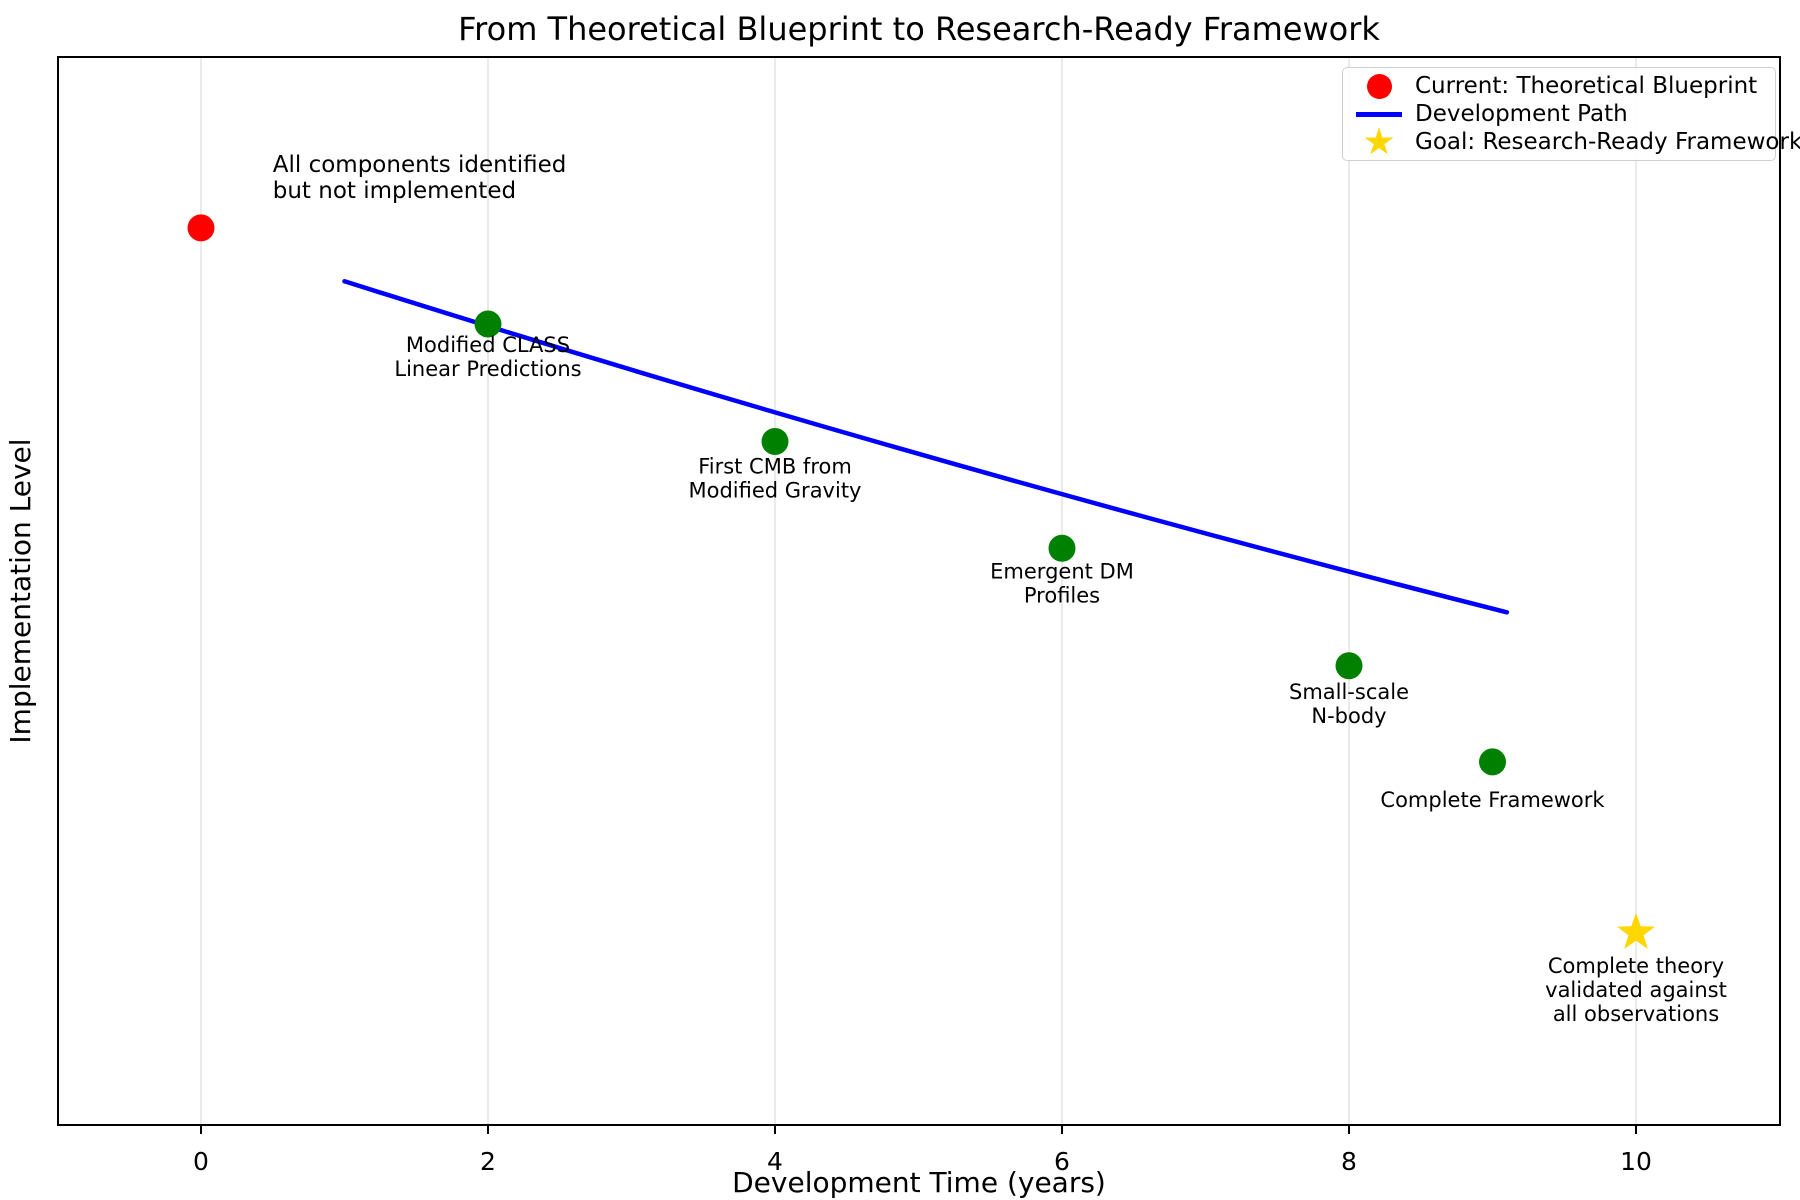 The height and width of the screenshot is (1200, 1800). Describe the element at coordinates (1521, 114) in the screenshot. I see `legend-label-development-path: Development Path` at that location.